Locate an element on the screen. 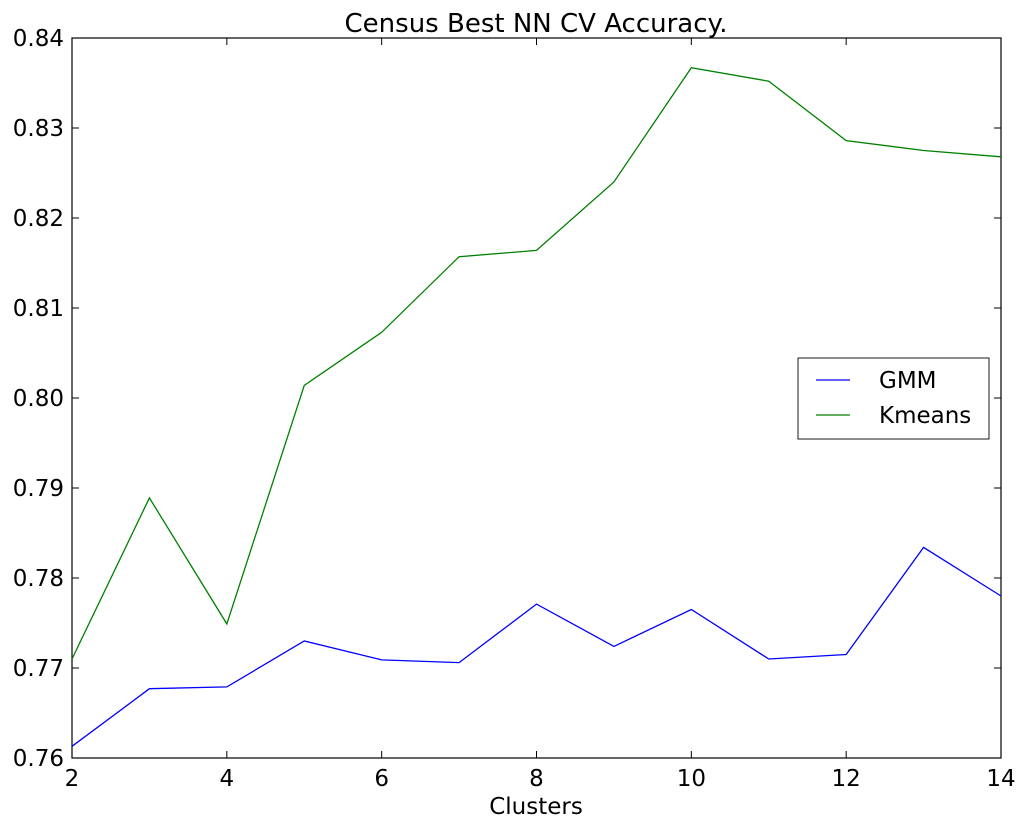 The width and height of the screenshot is (1027, 833). y-tick-label: 0.84 is located at coordinates (38, 39).